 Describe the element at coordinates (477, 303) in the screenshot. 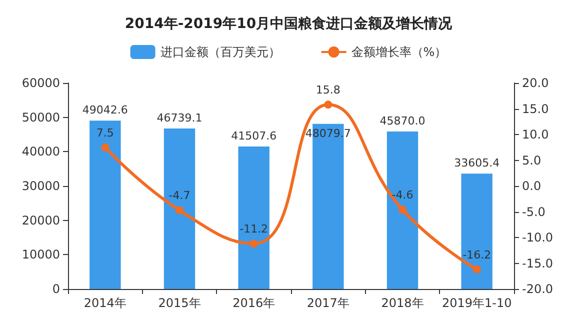

I see `x-tick-label: 2019年1-10` at that location.